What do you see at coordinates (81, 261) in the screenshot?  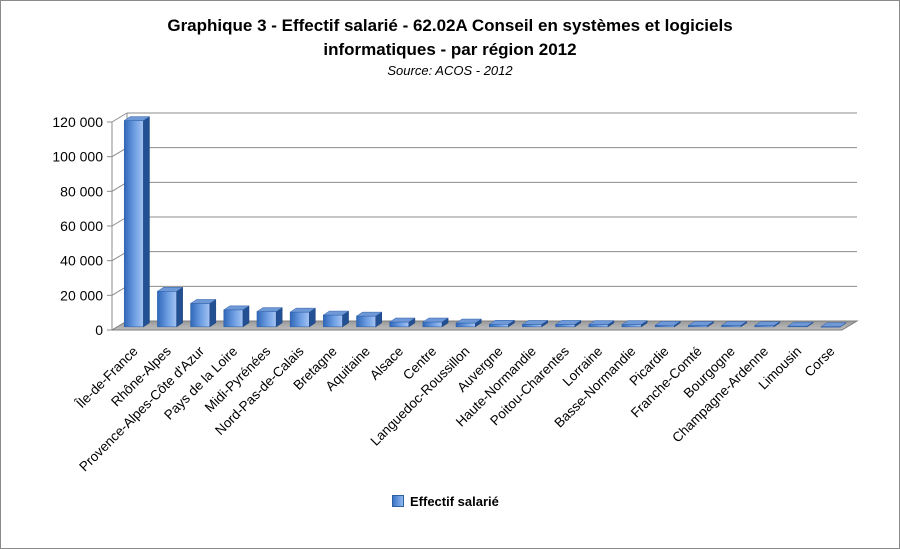 I see `y-tick-label: 40 000` at bounding box center [81, 261].